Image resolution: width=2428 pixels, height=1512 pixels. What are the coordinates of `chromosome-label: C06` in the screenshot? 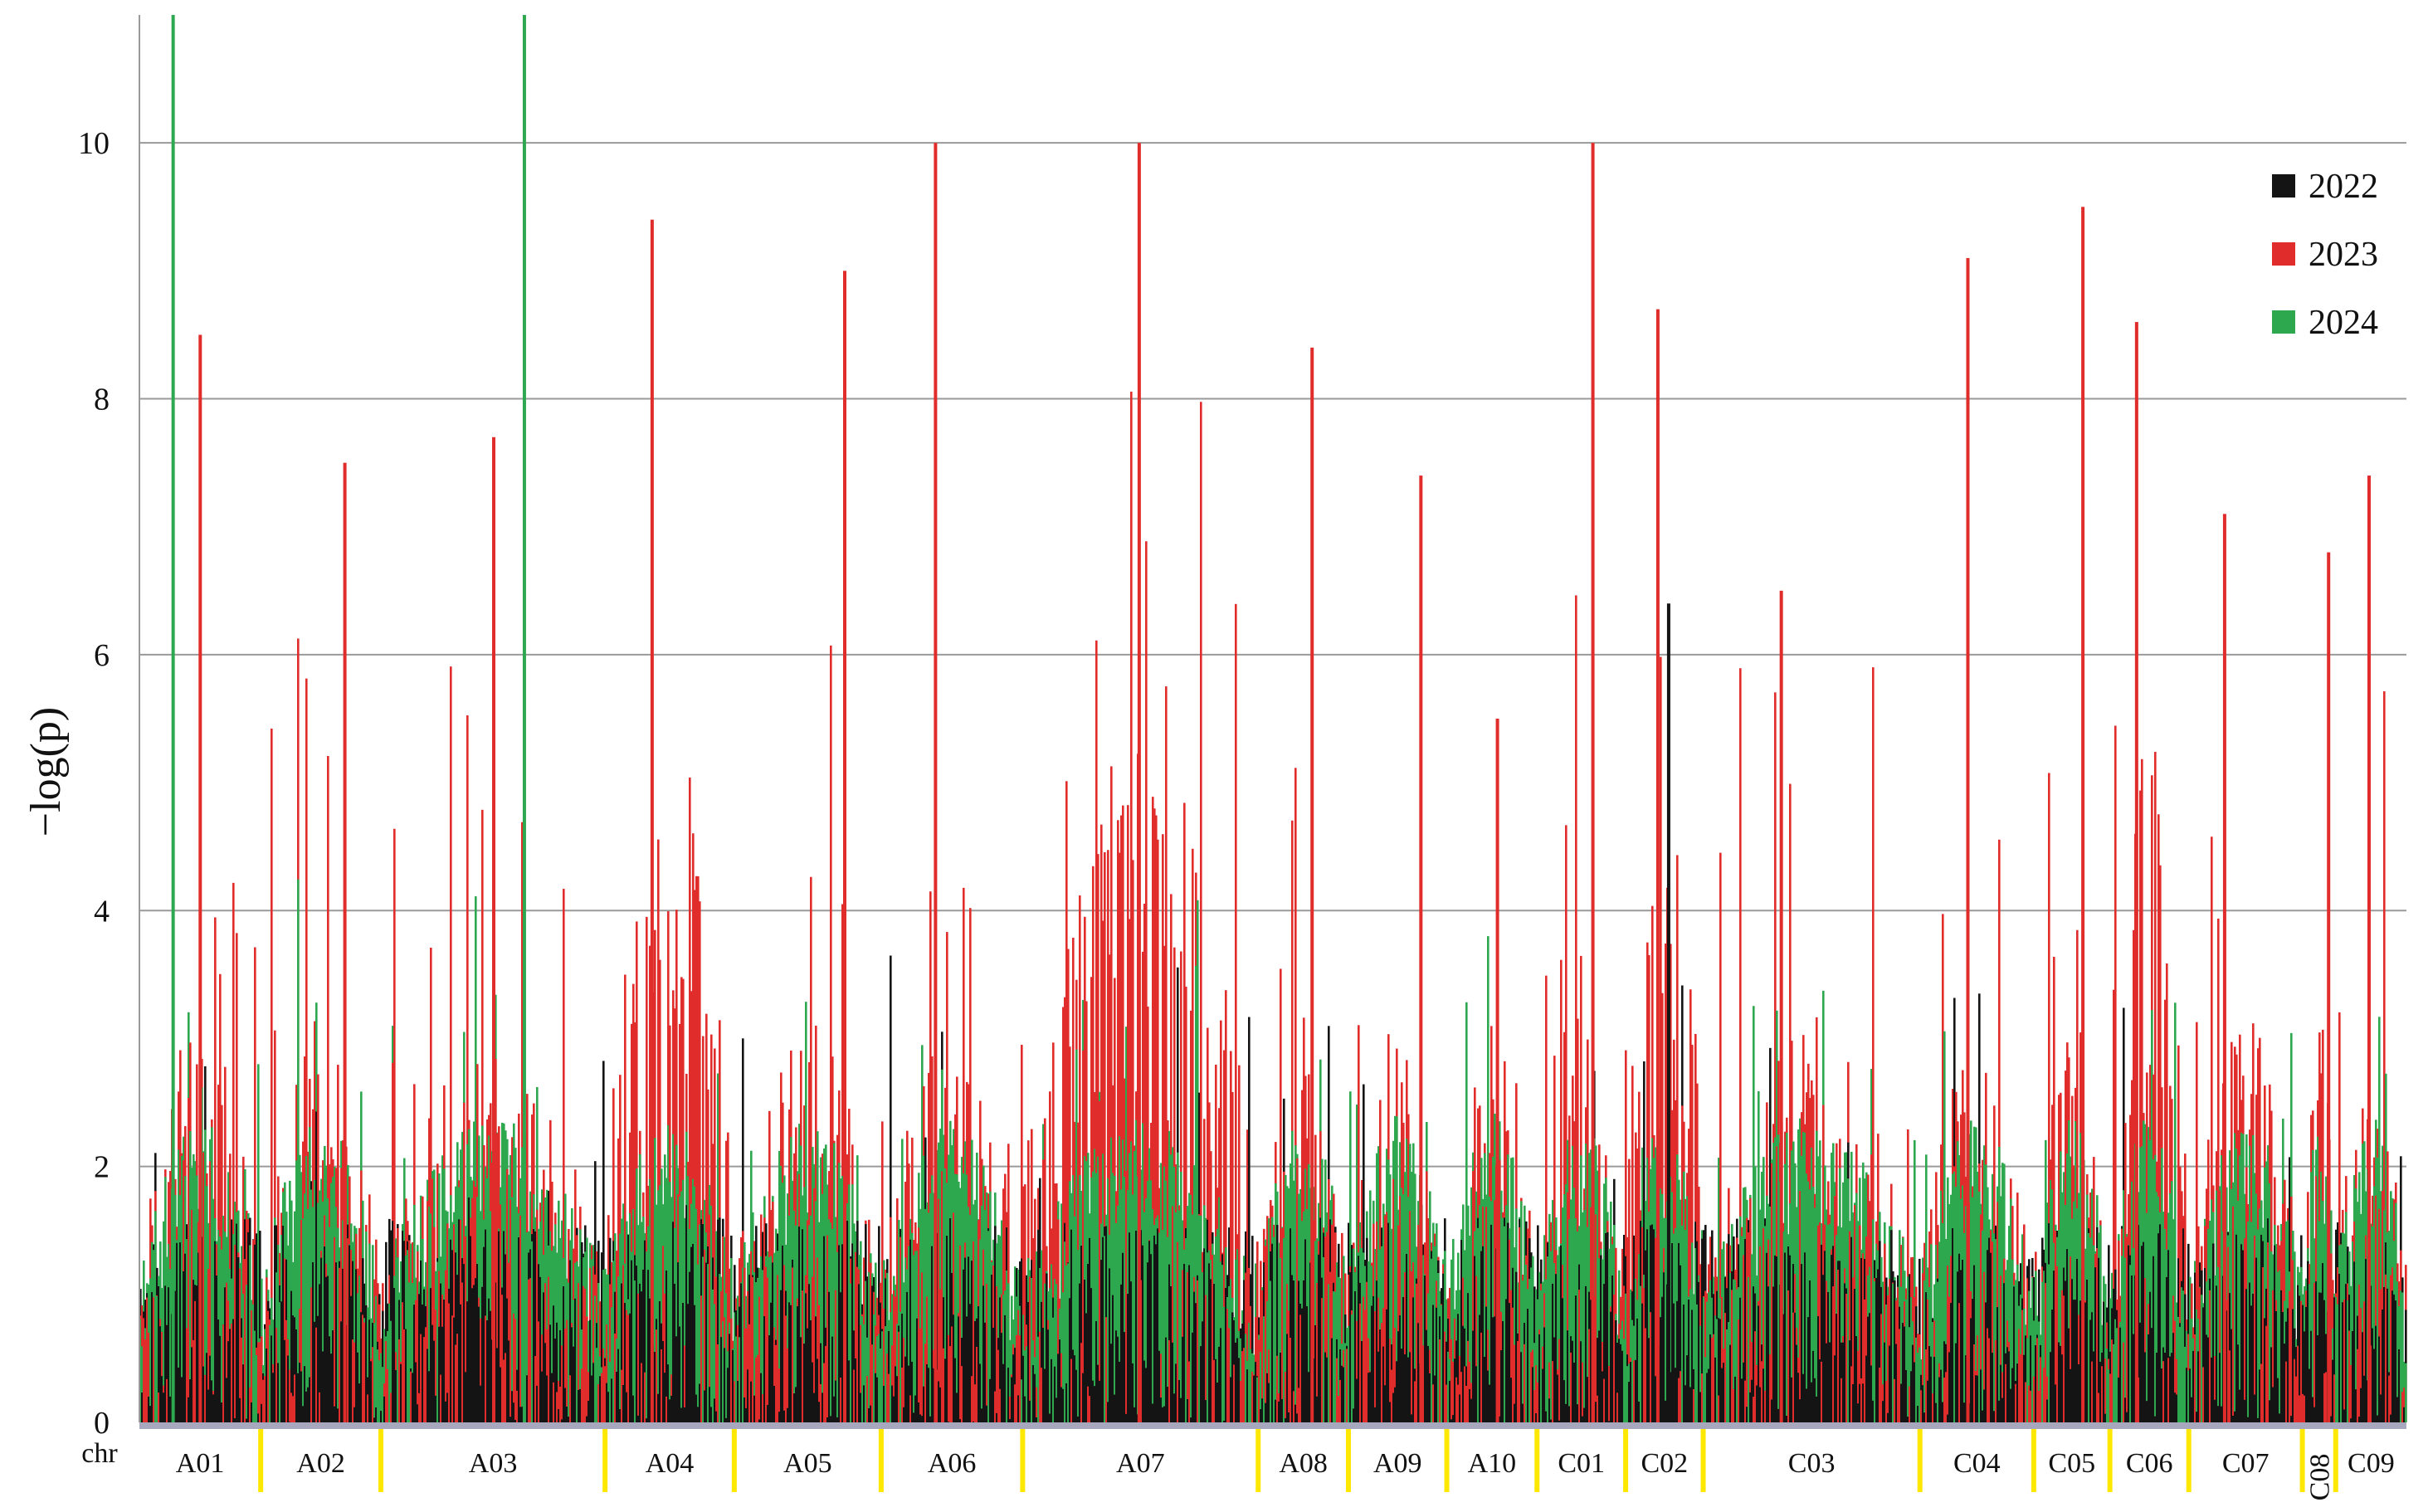 It's located at (2149, 1463).